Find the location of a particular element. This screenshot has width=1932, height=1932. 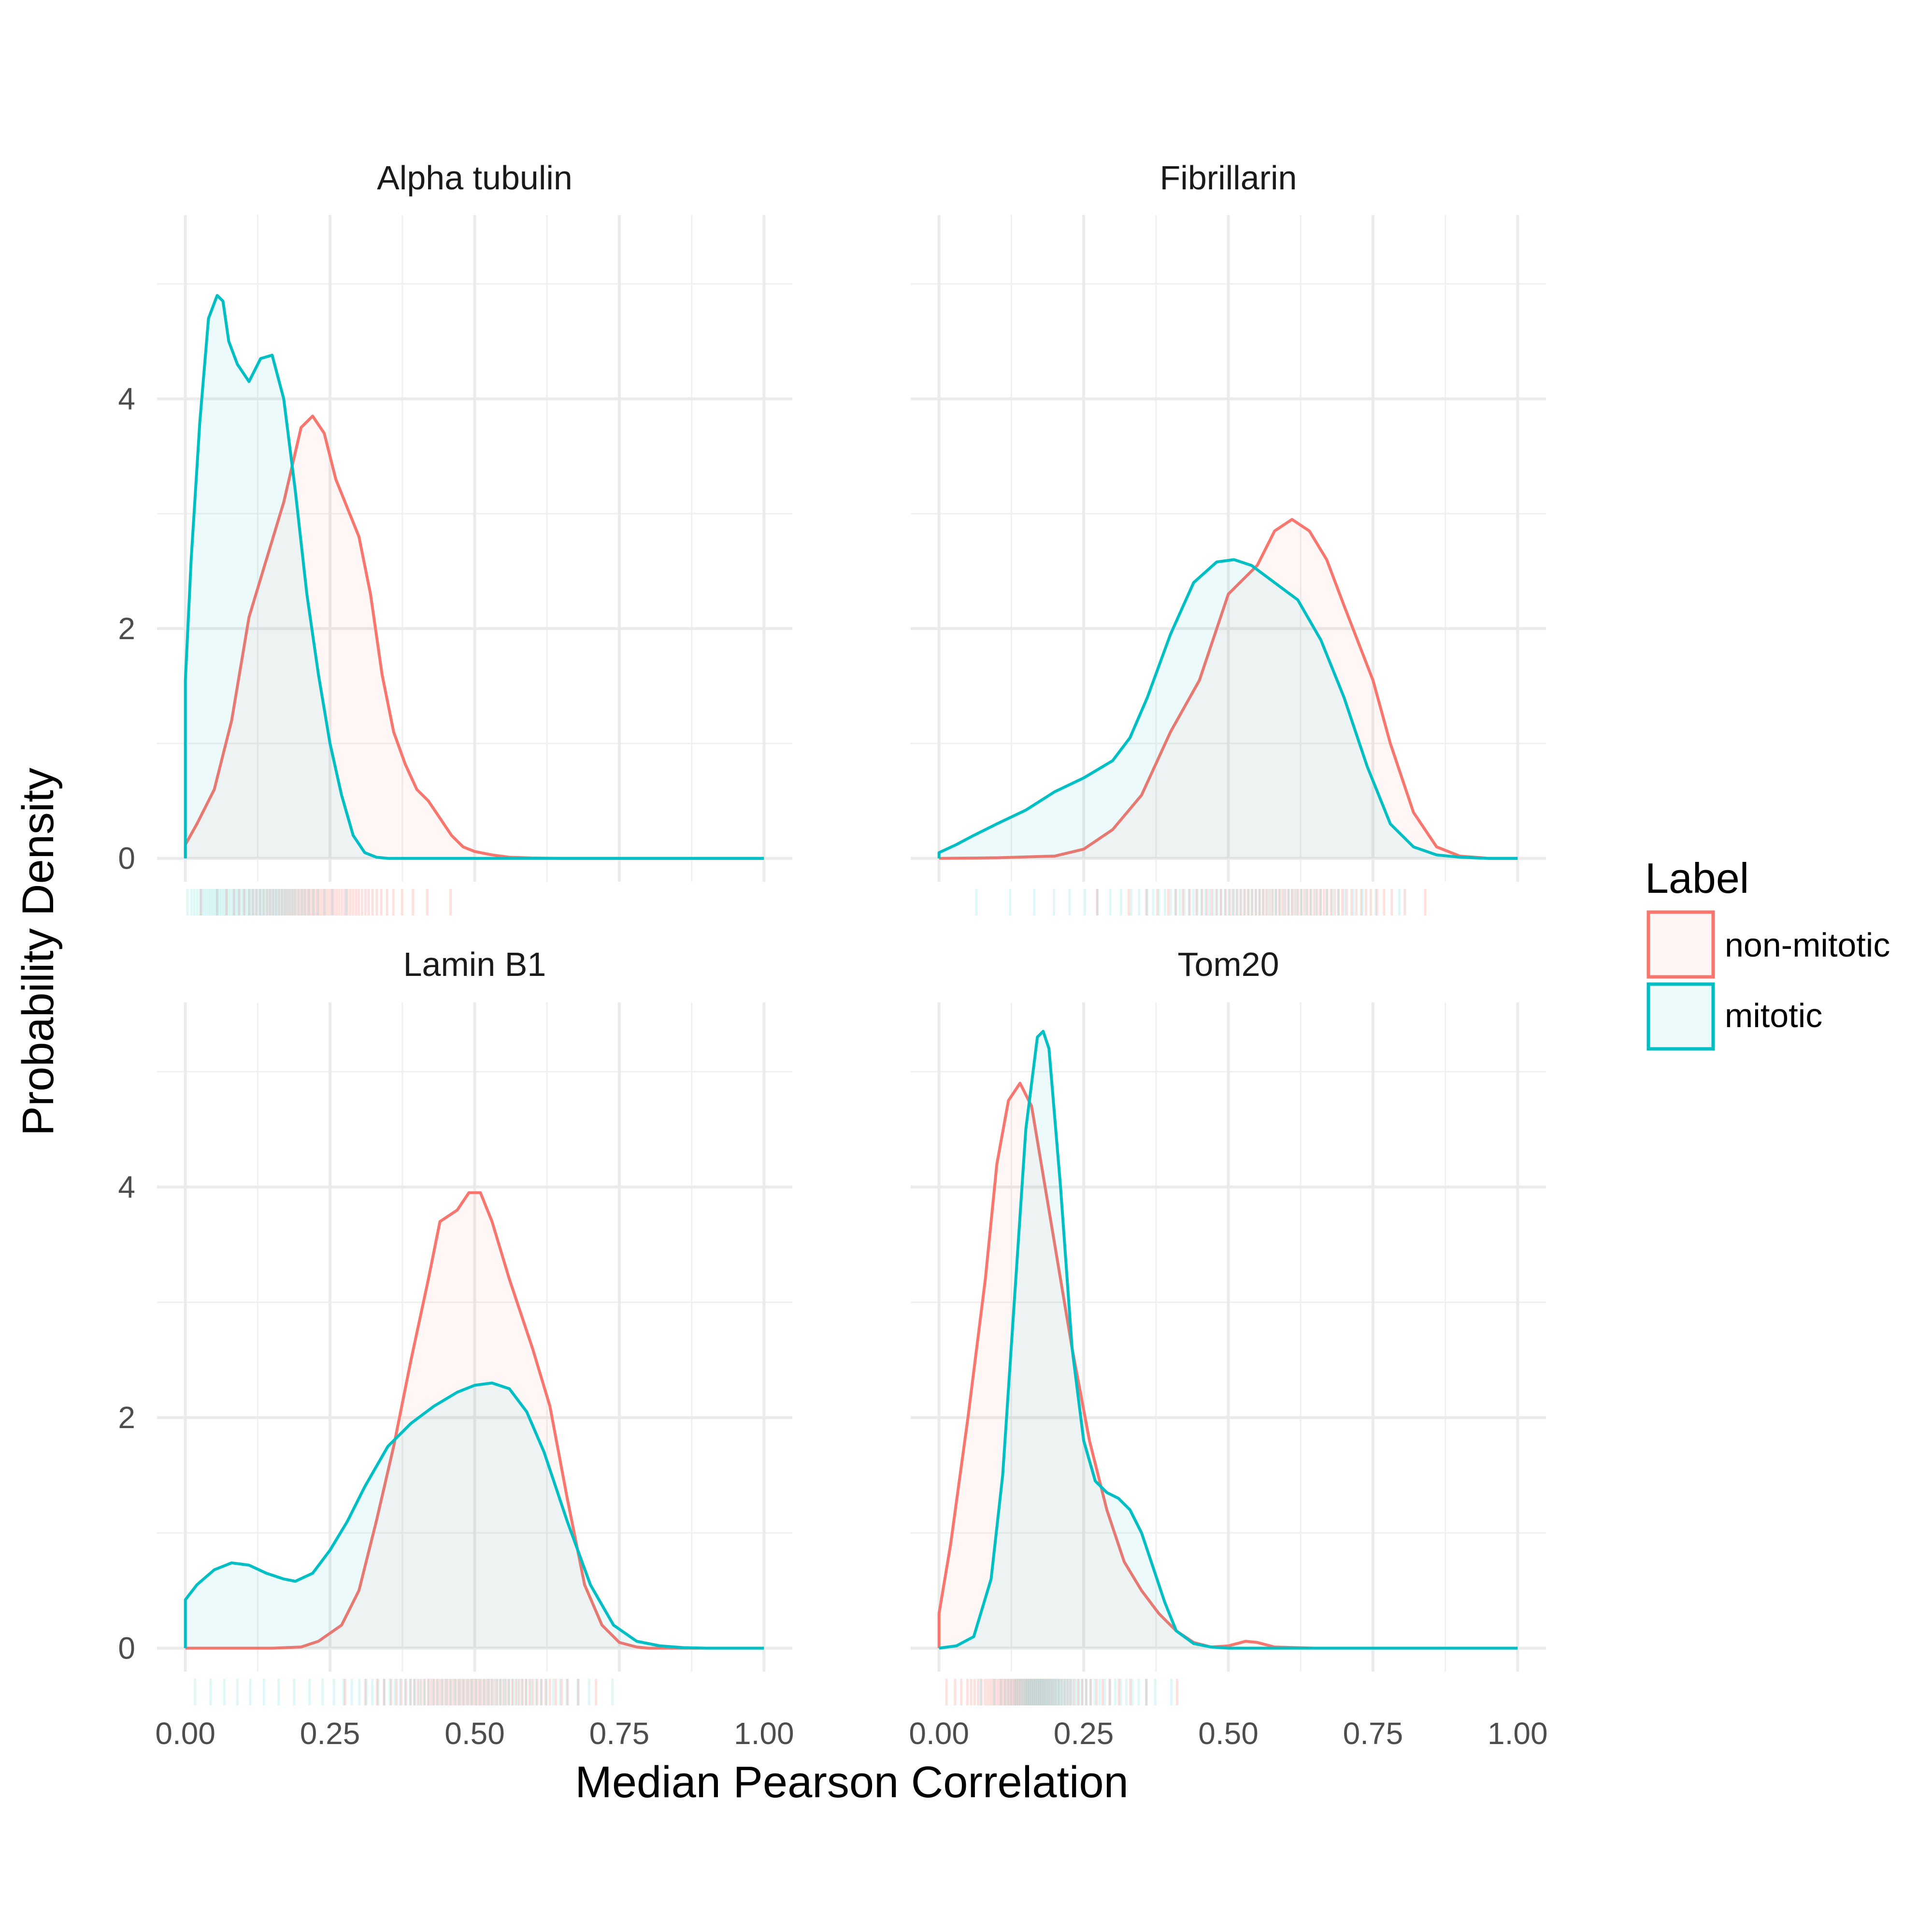

panel-fibrillarin: Fibrillarin is located at coordinates (1229, 537).